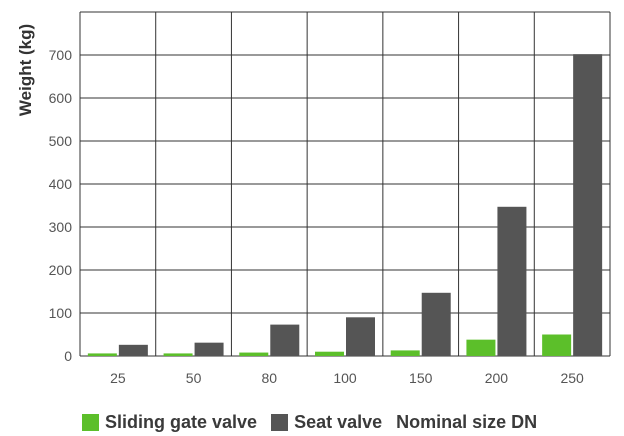  Describe the element at coordinates (338, 422) in the screenshot. I see `legend-label-seat-valve: Seat valve` at that location.